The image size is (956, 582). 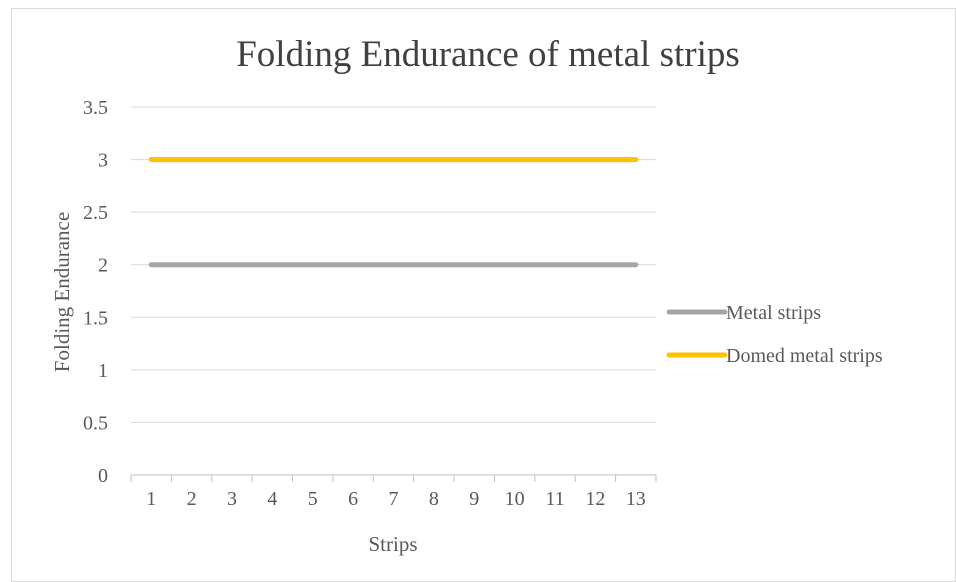 I want to click on y-tick-label: 0, so click(x=103, y=476).